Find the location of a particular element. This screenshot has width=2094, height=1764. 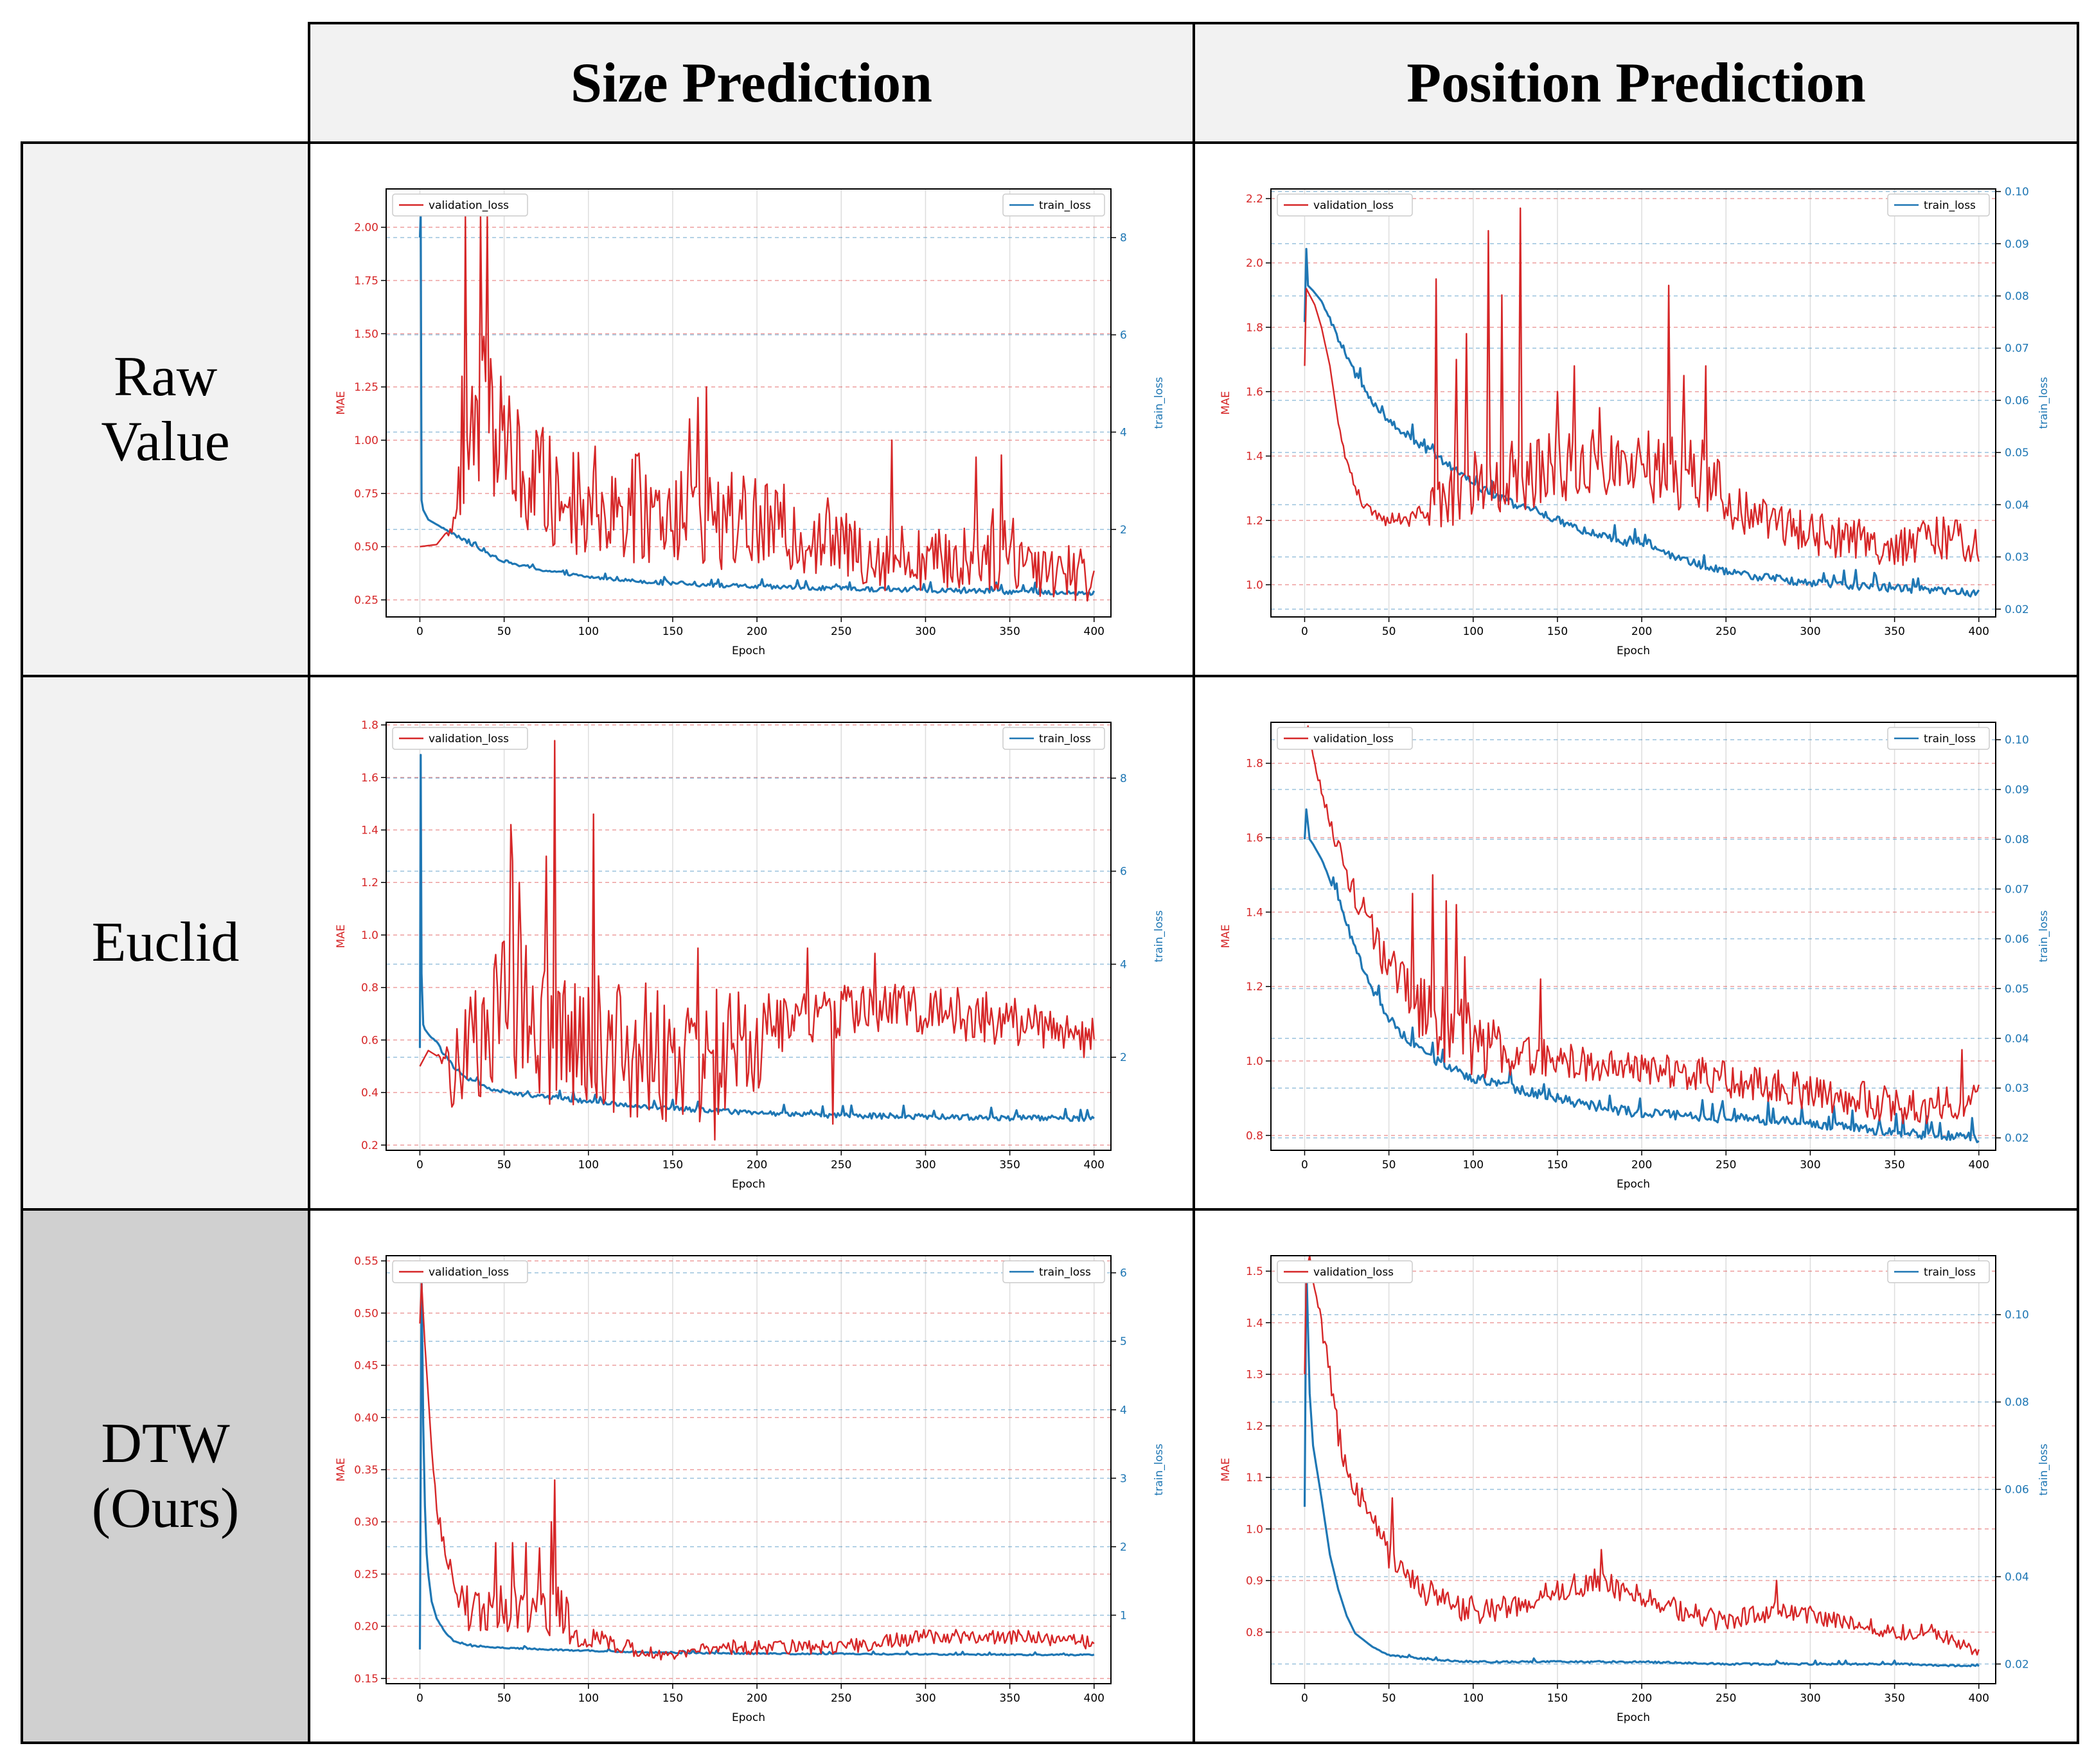

y-tick-label: 0.45 is located at coordinates (366, 1366).